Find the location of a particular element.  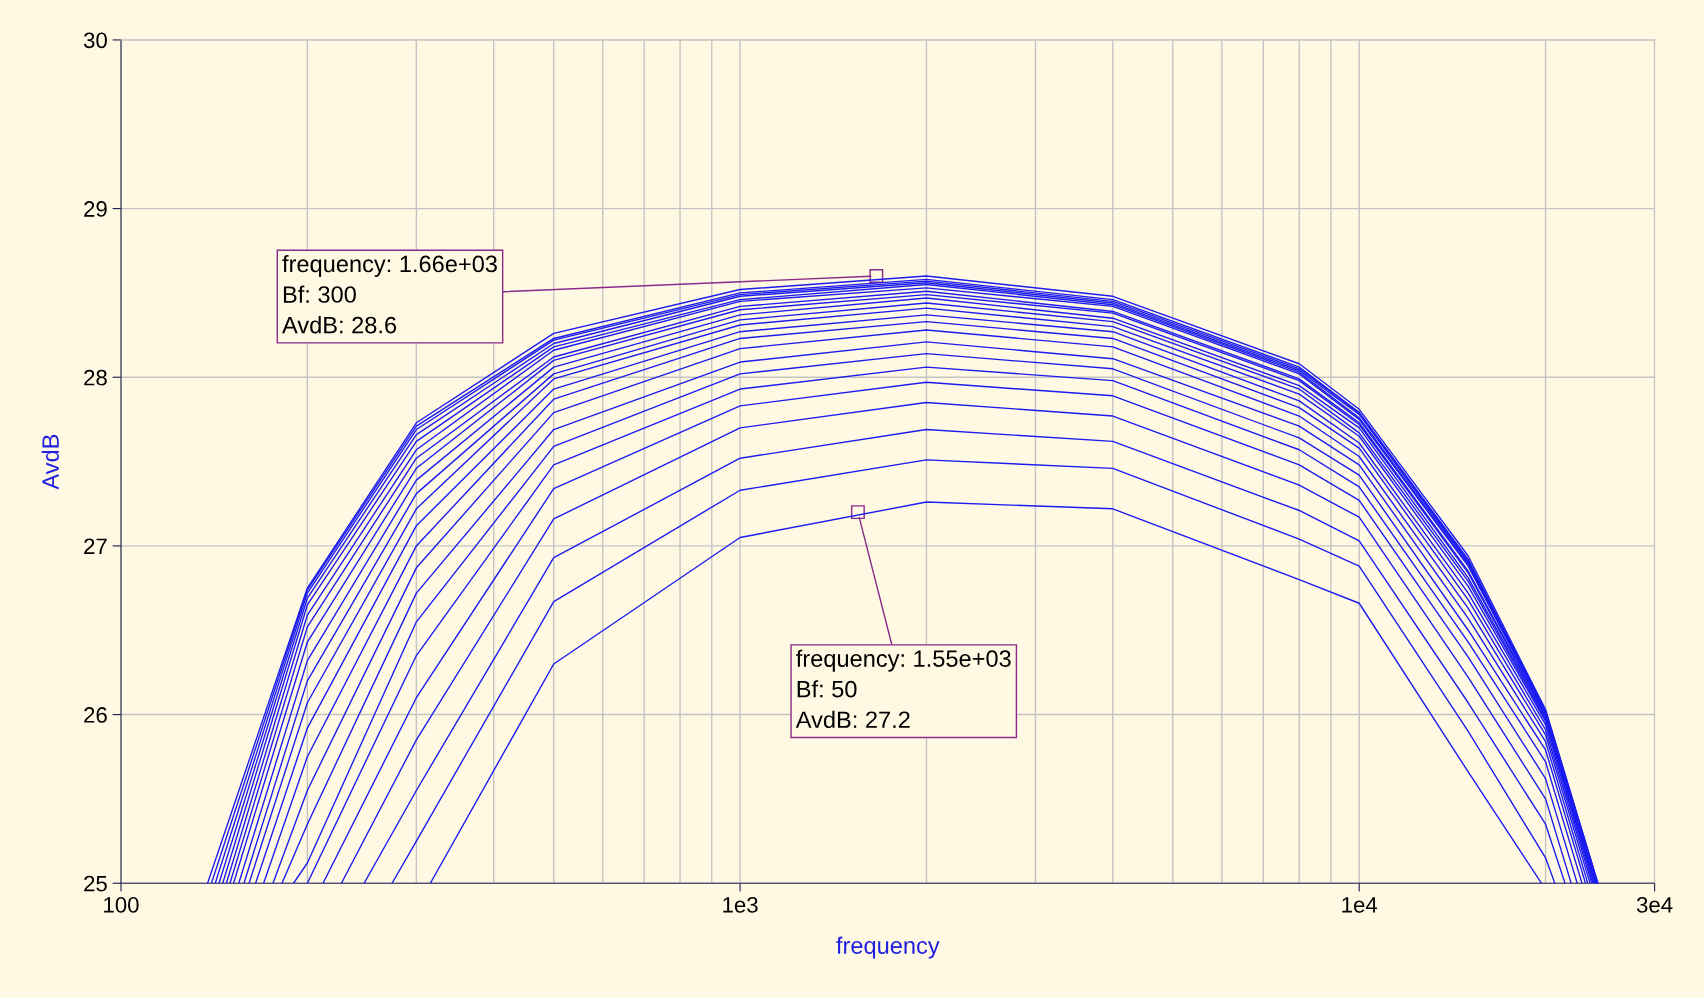

y-tick-label: 26 is located at coordinates (95, 715).